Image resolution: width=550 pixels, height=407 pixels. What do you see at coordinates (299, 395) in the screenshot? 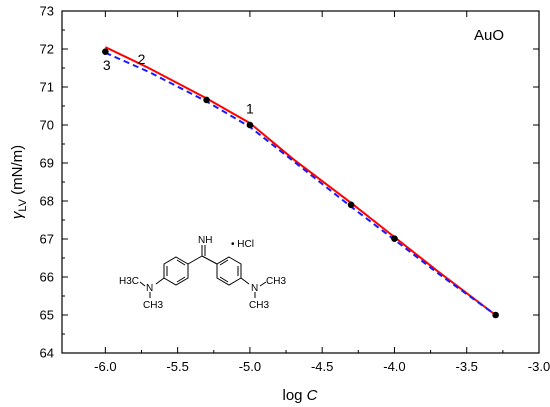
I see `x-axis-title: log C` at bounding box center [299, 395].